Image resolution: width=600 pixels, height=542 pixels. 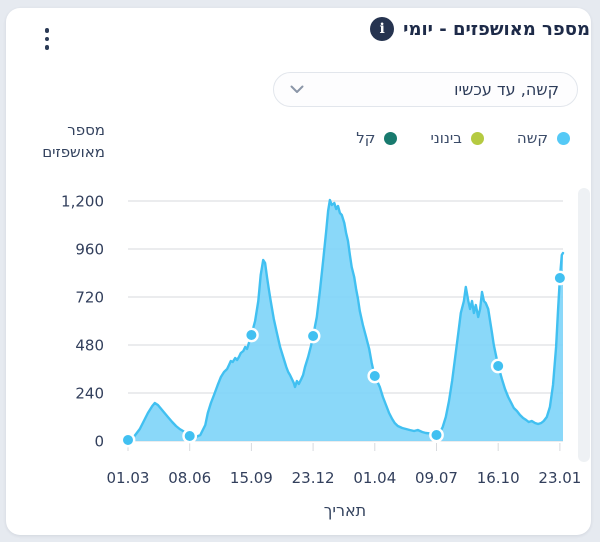 I want to click on legend-item-severe: קשה, so click(x=543, y=138).